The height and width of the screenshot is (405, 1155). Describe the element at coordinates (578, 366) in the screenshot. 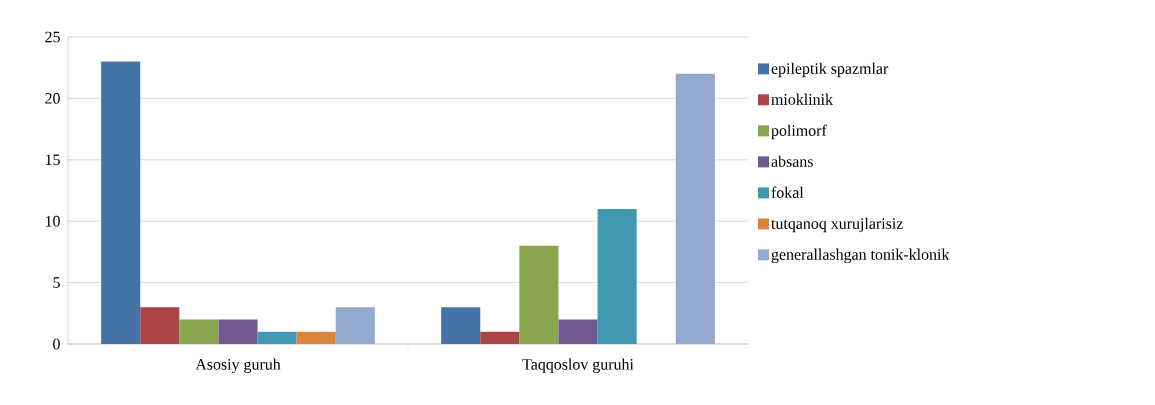

I see `x-tick-label: Taqqoslov guruhi` at that location.